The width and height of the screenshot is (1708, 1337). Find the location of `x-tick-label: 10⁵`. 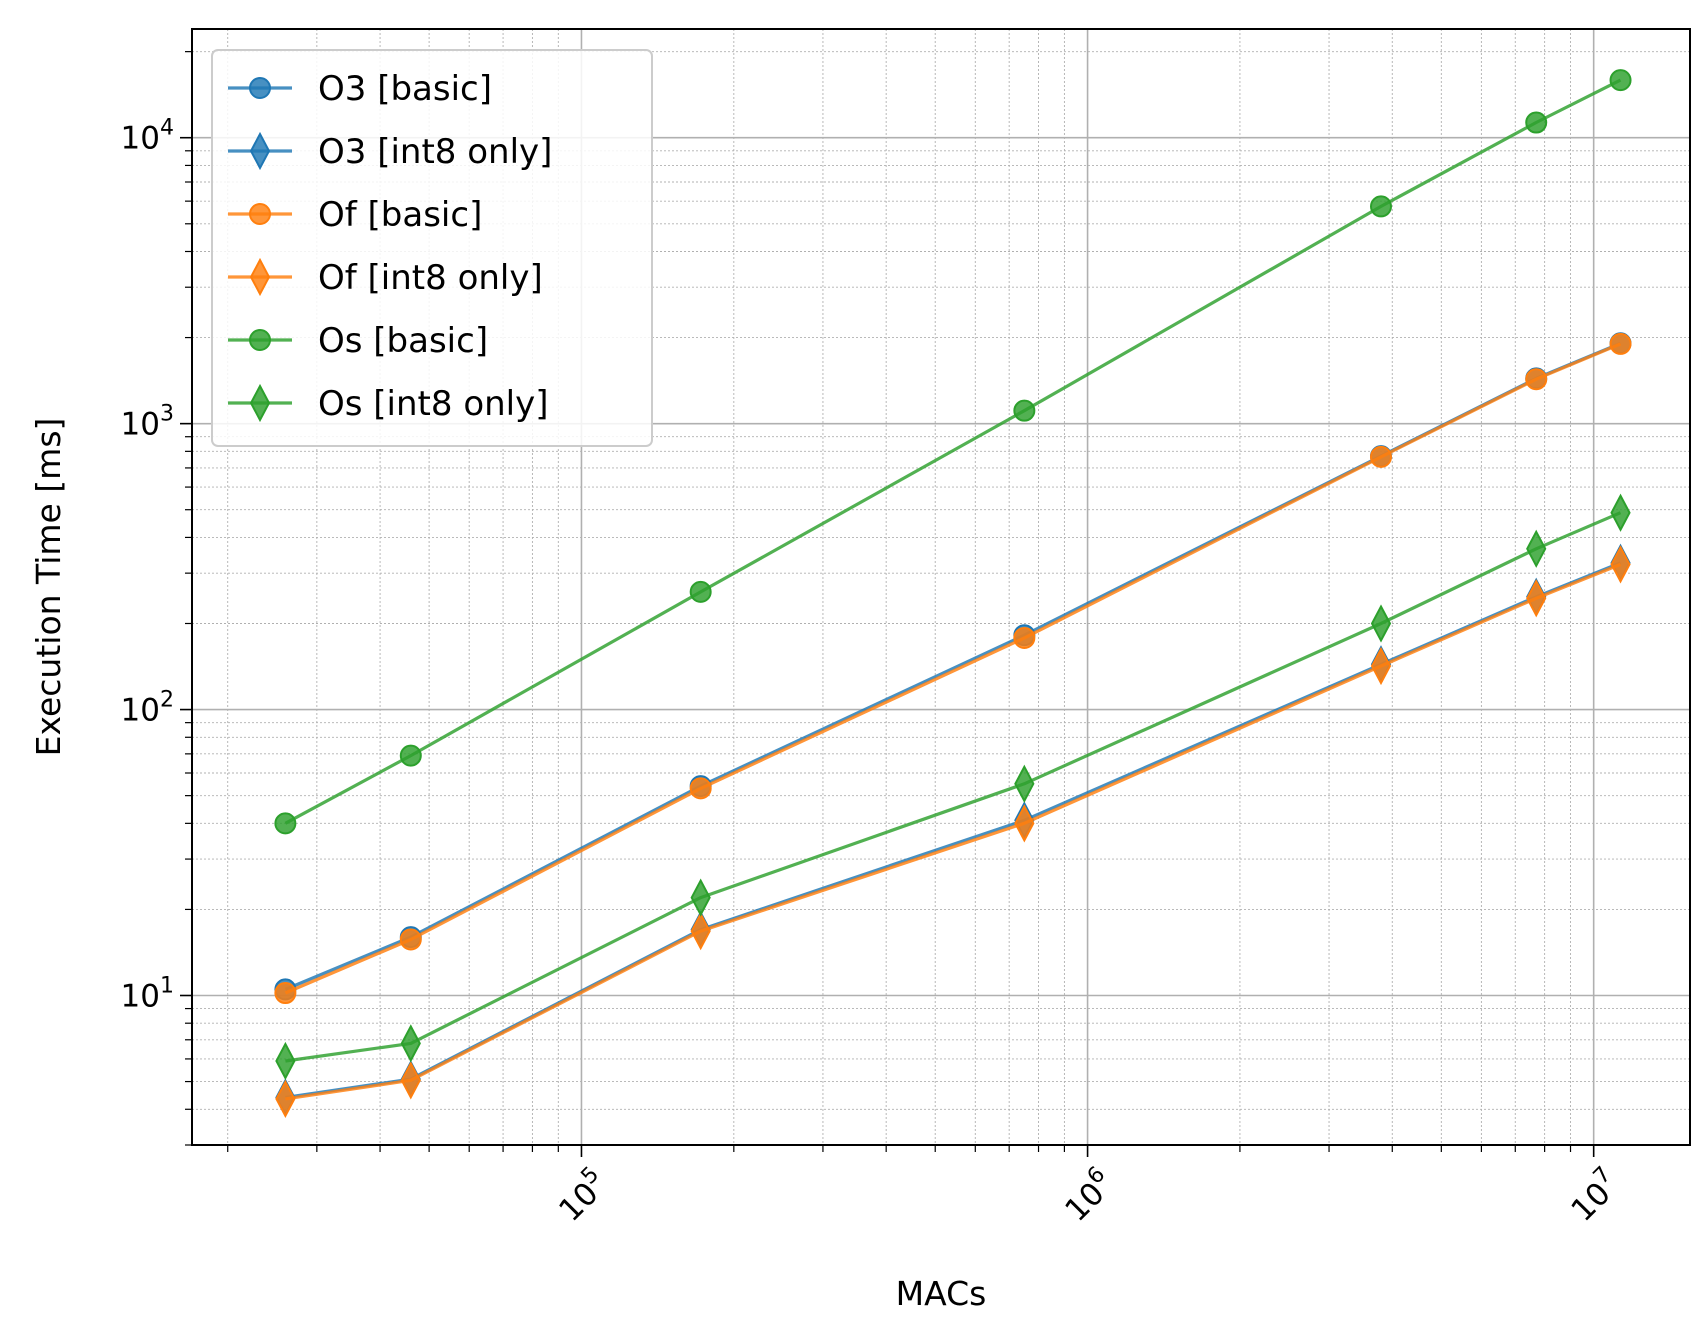

x-tick-label: 10⁵ is located at coordinates (582, 1195).